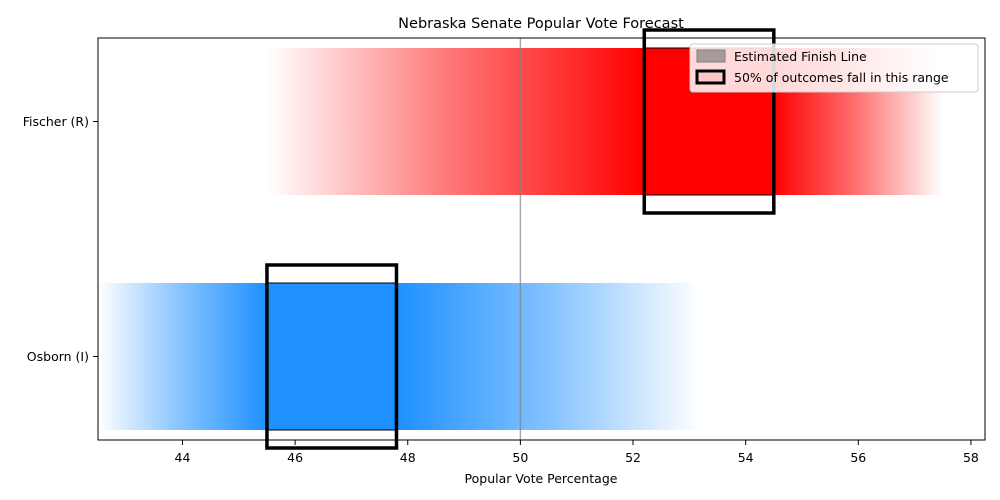 The height and width of the screenshot is (500, 1000). Describe the element at coordinates (800, 56) in the screenshot. I see `legend-finish-line-label: Estimated Finish Line` at that location.